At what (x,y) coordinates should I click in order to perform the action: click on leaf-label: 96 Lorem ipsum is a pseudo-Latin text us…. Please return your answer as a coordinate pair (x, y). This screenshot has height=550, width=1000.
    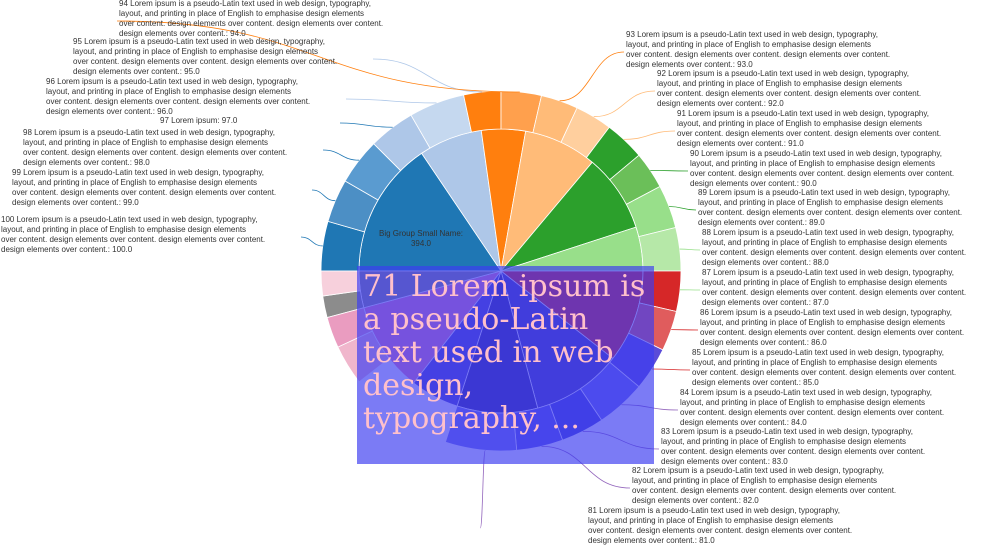
    Looking at the image, I should click on (178, 96).